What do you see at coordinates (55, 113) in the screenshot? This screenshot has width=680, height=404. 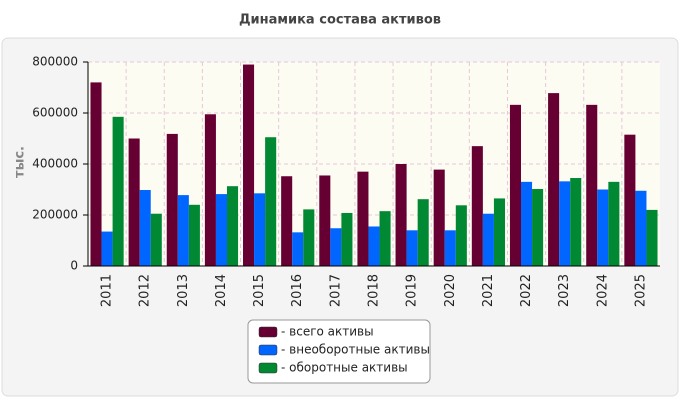 I see `y-tick-label: 600000` at bounding box center [55, 113].